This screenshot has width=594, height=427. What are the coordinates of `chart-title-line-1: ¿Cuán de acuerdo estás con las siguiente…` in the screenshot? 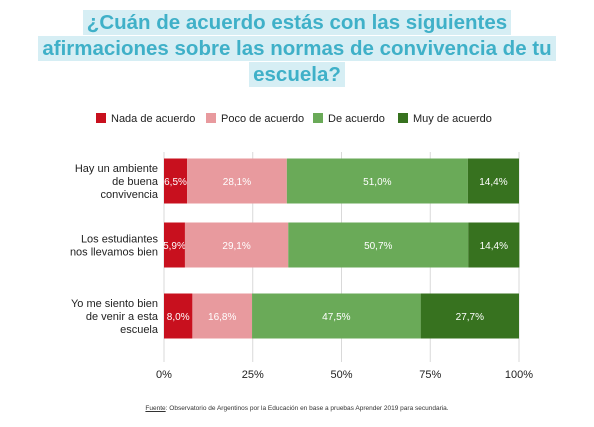 It's located at (297, 22).